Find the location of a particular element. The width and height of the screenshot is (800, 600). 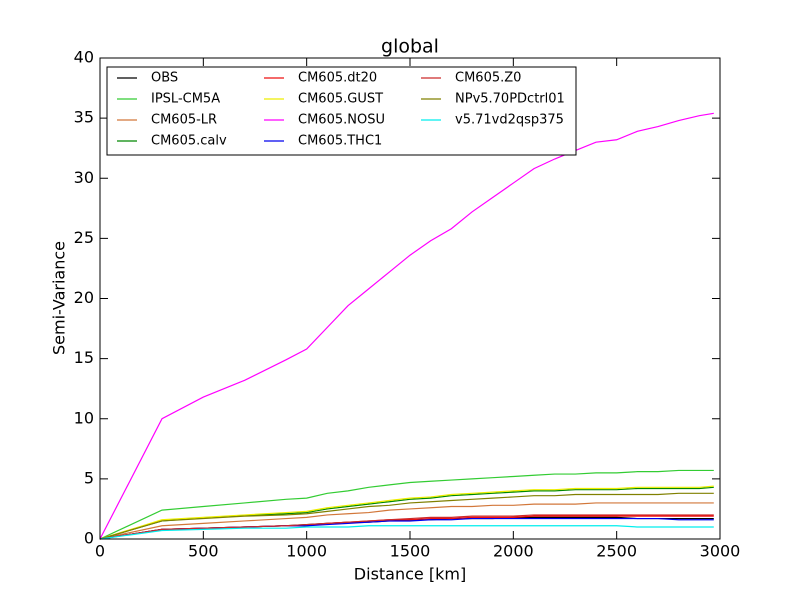

legend-label: OBS is located at coordinates (164, 78).